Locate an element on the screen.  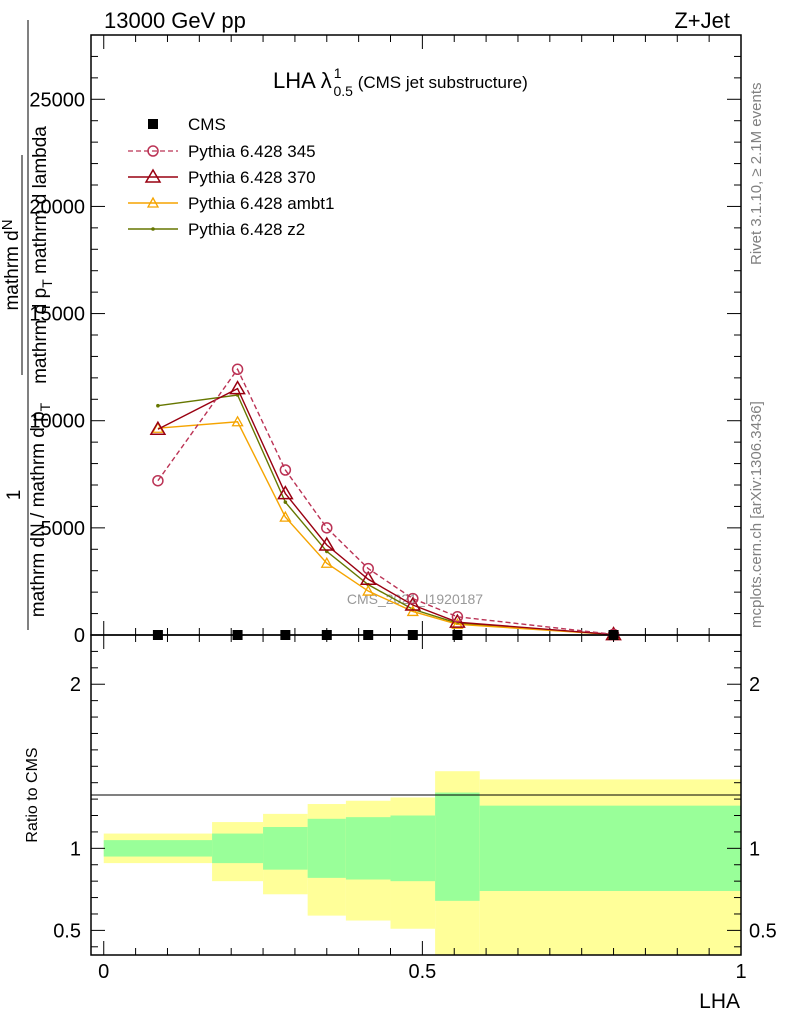
main-ytick-label: 20000 is located at coordinates (57, 207).